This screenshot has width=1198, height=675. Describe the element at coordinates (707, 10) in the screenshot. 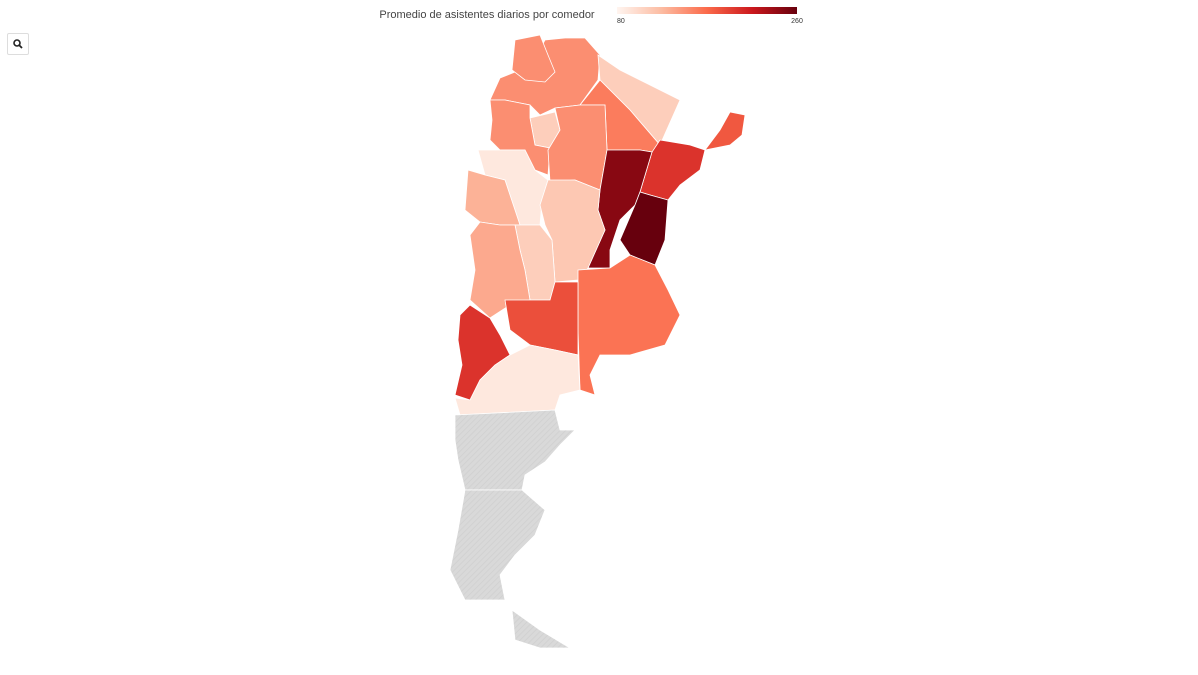

I see `legend-gradient` at that location.